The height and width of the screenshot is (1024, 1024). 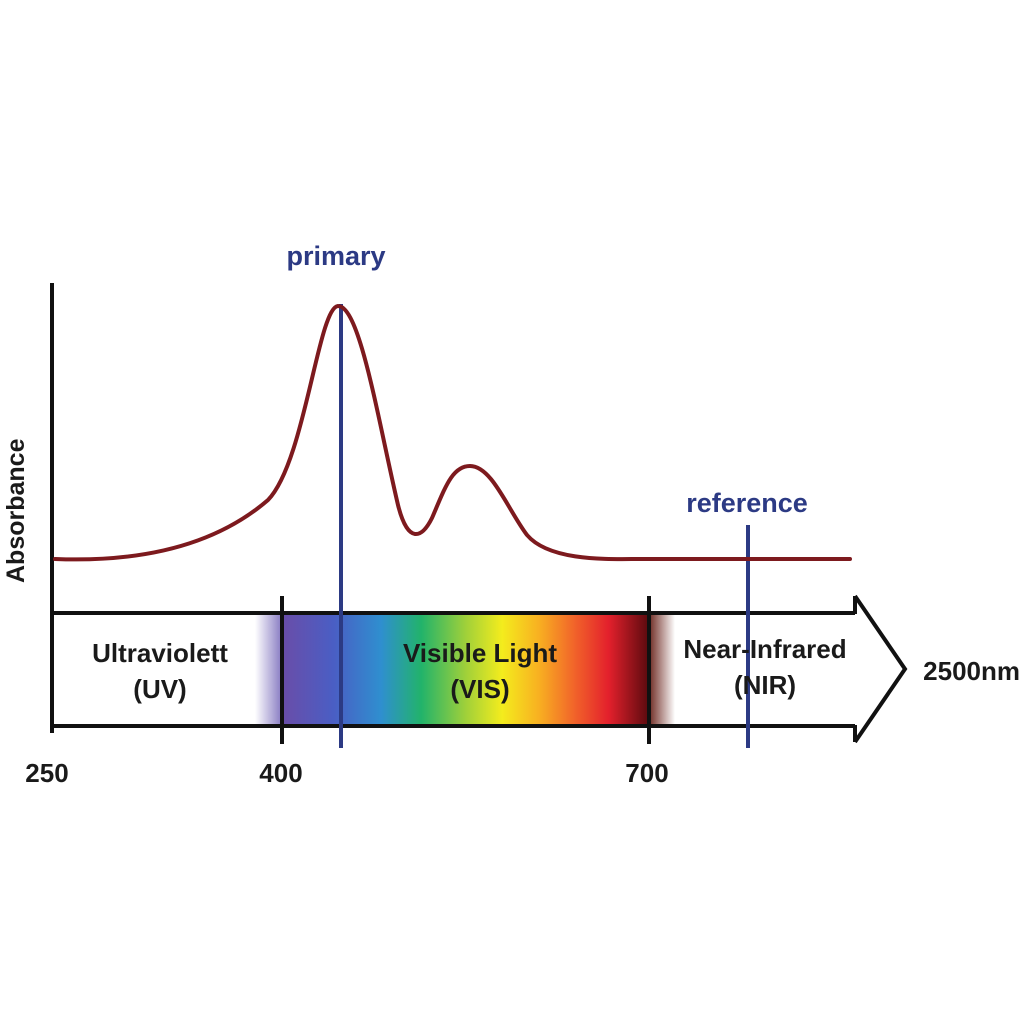 I want to click on uv-band-label: Ultraviolett, so click(x=160, y=653).